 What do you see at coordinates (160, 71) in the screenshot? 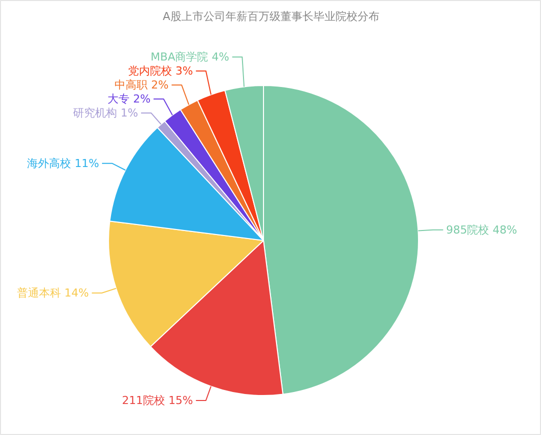
I see `slice-label: 党内院校 3%` at bounding box center [160, 71].